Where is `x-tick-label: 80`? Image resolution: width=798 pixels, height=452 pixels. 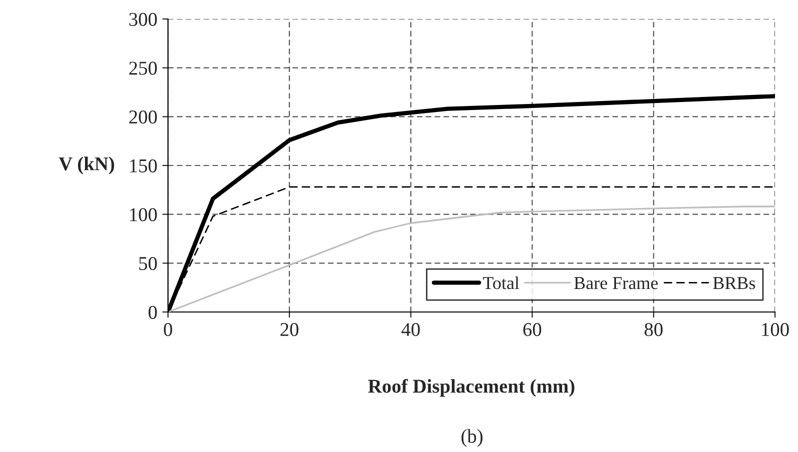
x-tick-label: 80 is located at coordinates (653, 329).